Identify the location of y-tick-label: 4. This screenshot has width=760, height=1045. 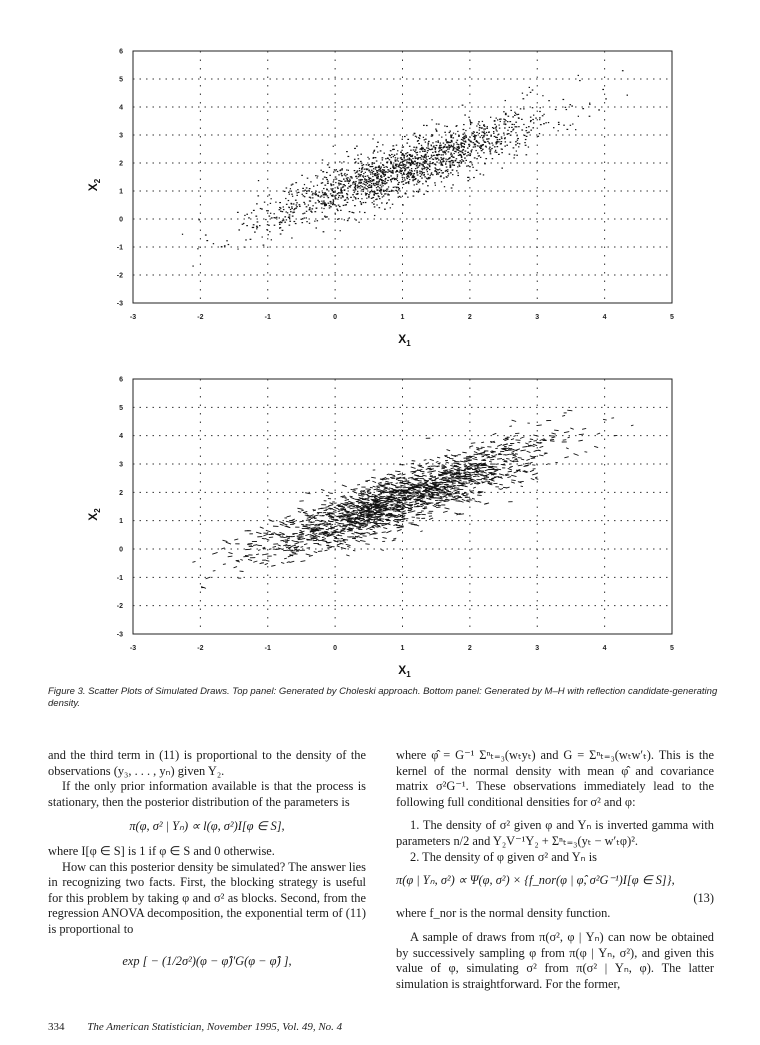
(121, 108).